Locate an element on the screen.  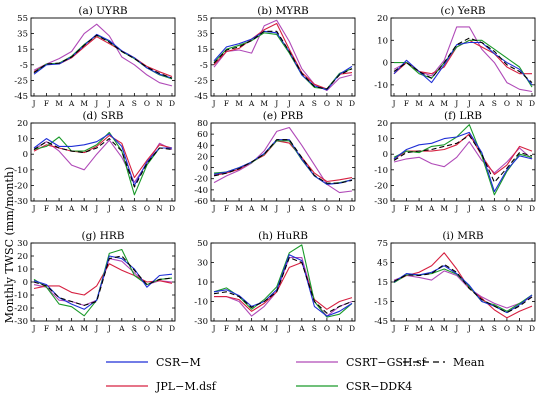
panel-g-hrb-title: (g) HRB is located at coordinates (102, 236).